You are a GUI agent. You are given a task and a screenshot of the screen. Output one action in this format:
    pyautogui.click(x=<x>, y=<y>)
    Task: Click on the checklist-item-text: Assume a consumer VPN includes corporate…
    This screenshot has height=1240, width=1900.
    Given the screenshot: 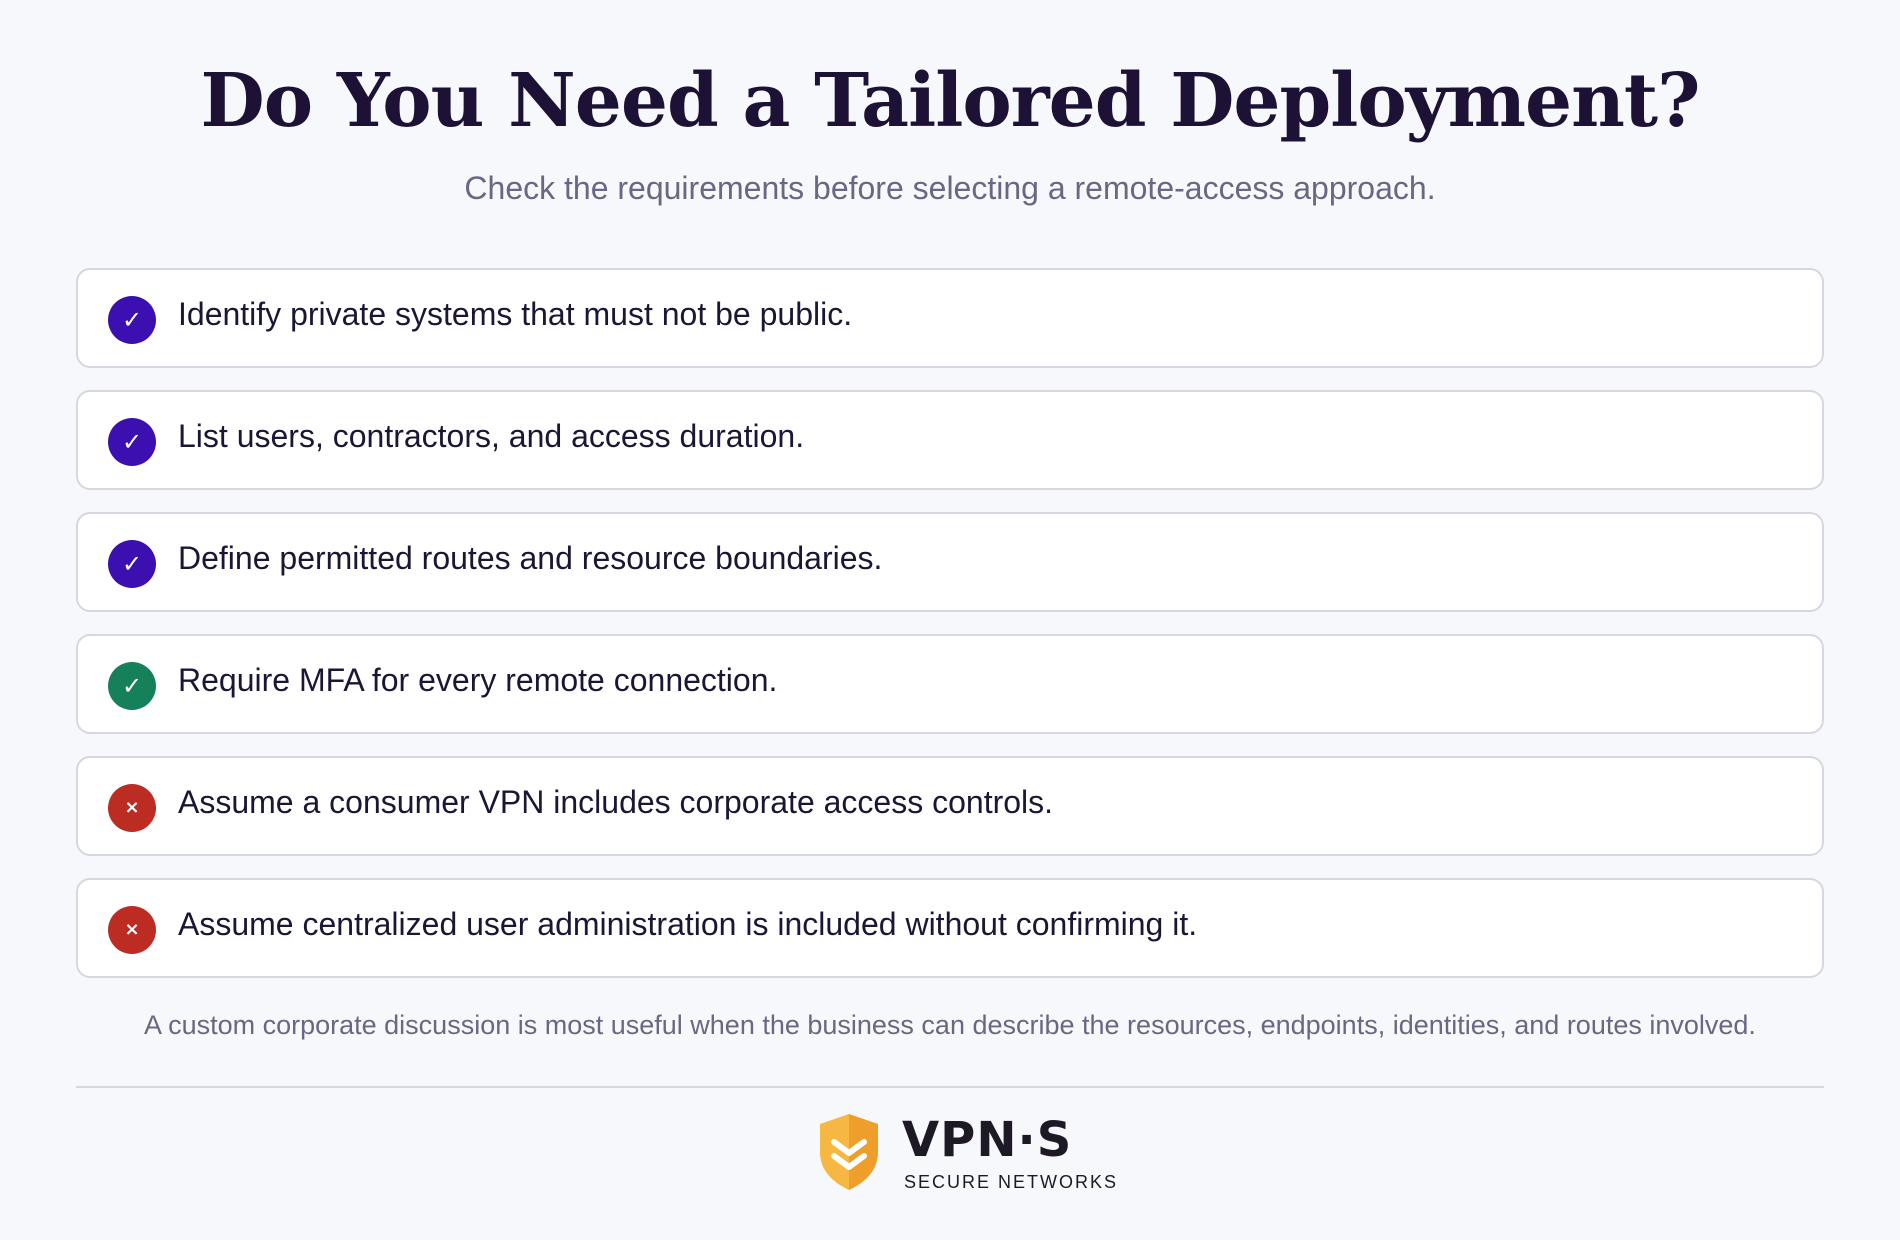 What is the action you would take?
    pyautogui.click(x=616, y=802)
    